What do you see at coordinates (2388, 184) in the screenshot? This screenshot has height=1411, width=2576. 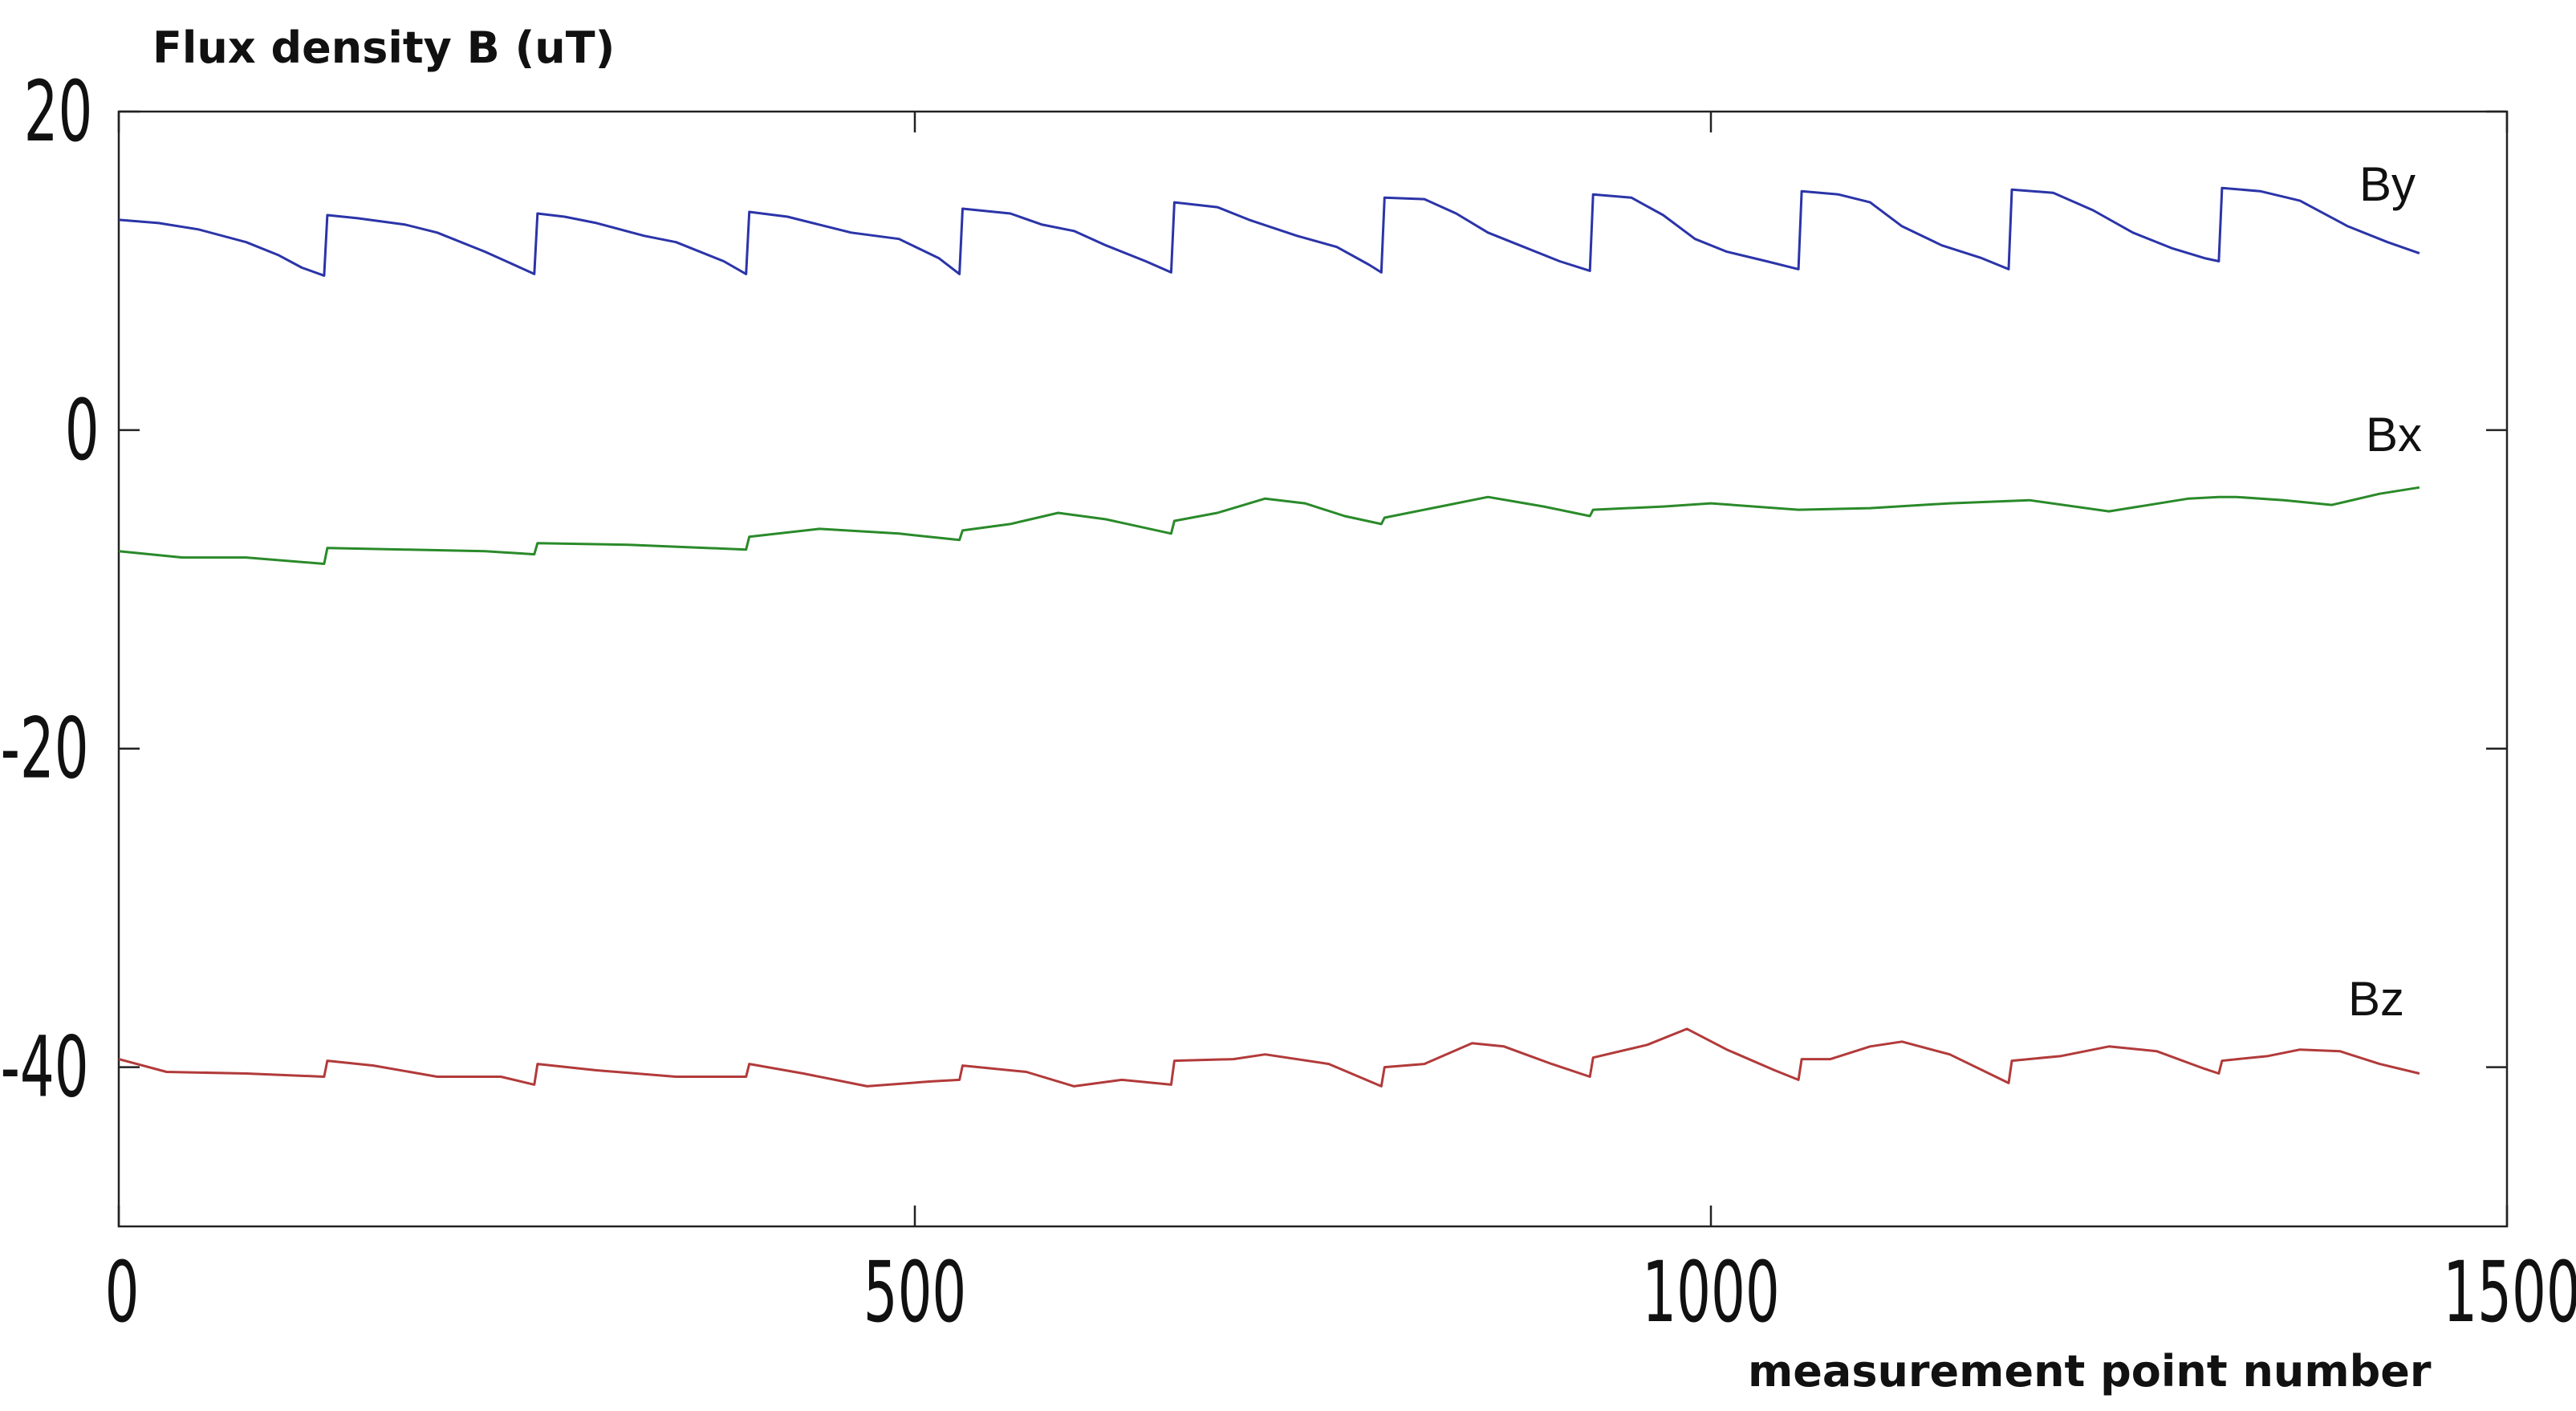 I see `series-label-by: By` at bounding box center [2388, 184].